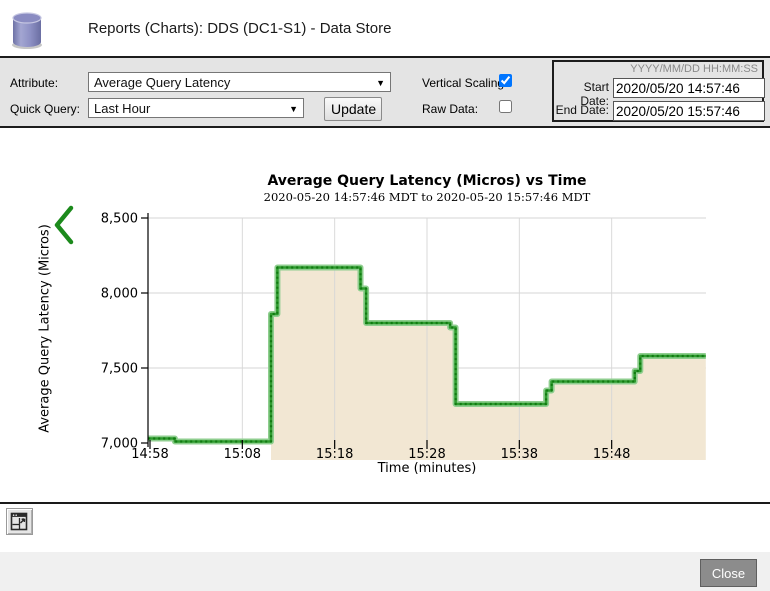  I want to click on svg-text: 15:38, so click(519, 454).